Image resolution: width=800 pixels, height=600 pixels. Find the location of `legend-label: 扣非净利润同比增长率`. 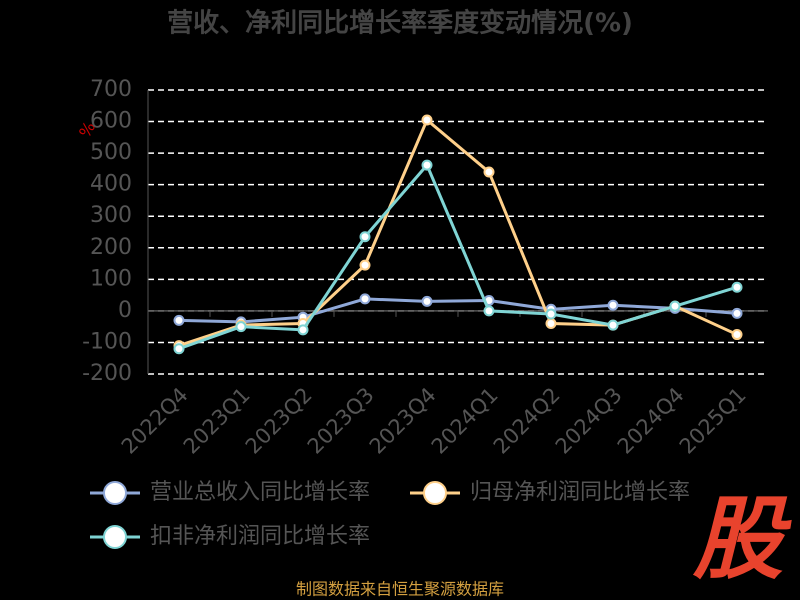

legend-label: 扣非净利润同比增长率 is located at coordinates (260, 536).